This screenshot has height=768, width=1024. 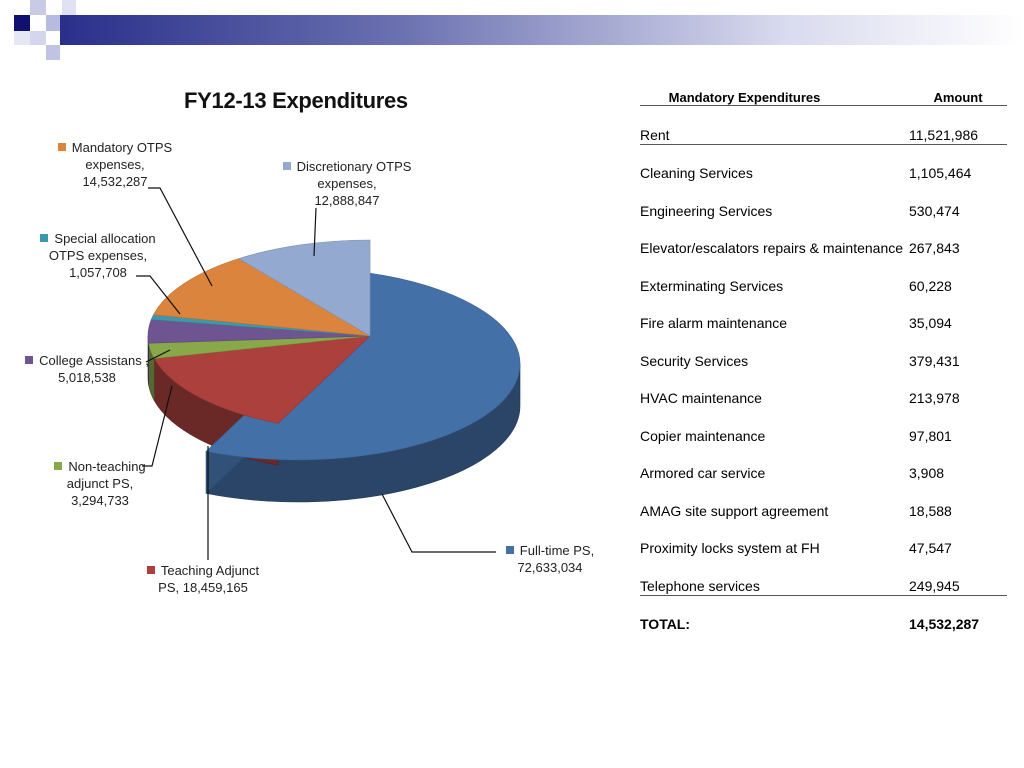 What do you see at coordinates (823, 351) in the screenshot?
I see `table-row: Security Services 379,431` at bounding box center [823, 351].